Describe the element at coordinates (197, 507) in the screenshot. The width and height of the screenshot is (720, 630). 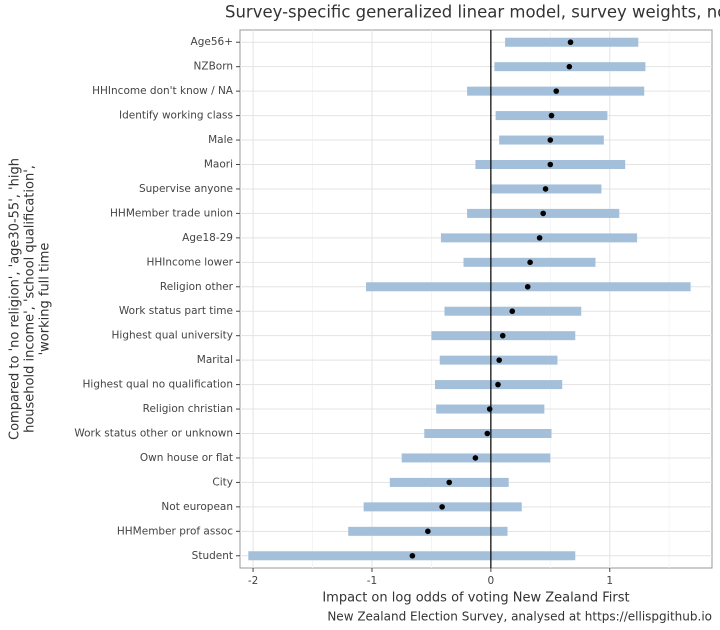
I see `y-tick-label: Not european` at that location.